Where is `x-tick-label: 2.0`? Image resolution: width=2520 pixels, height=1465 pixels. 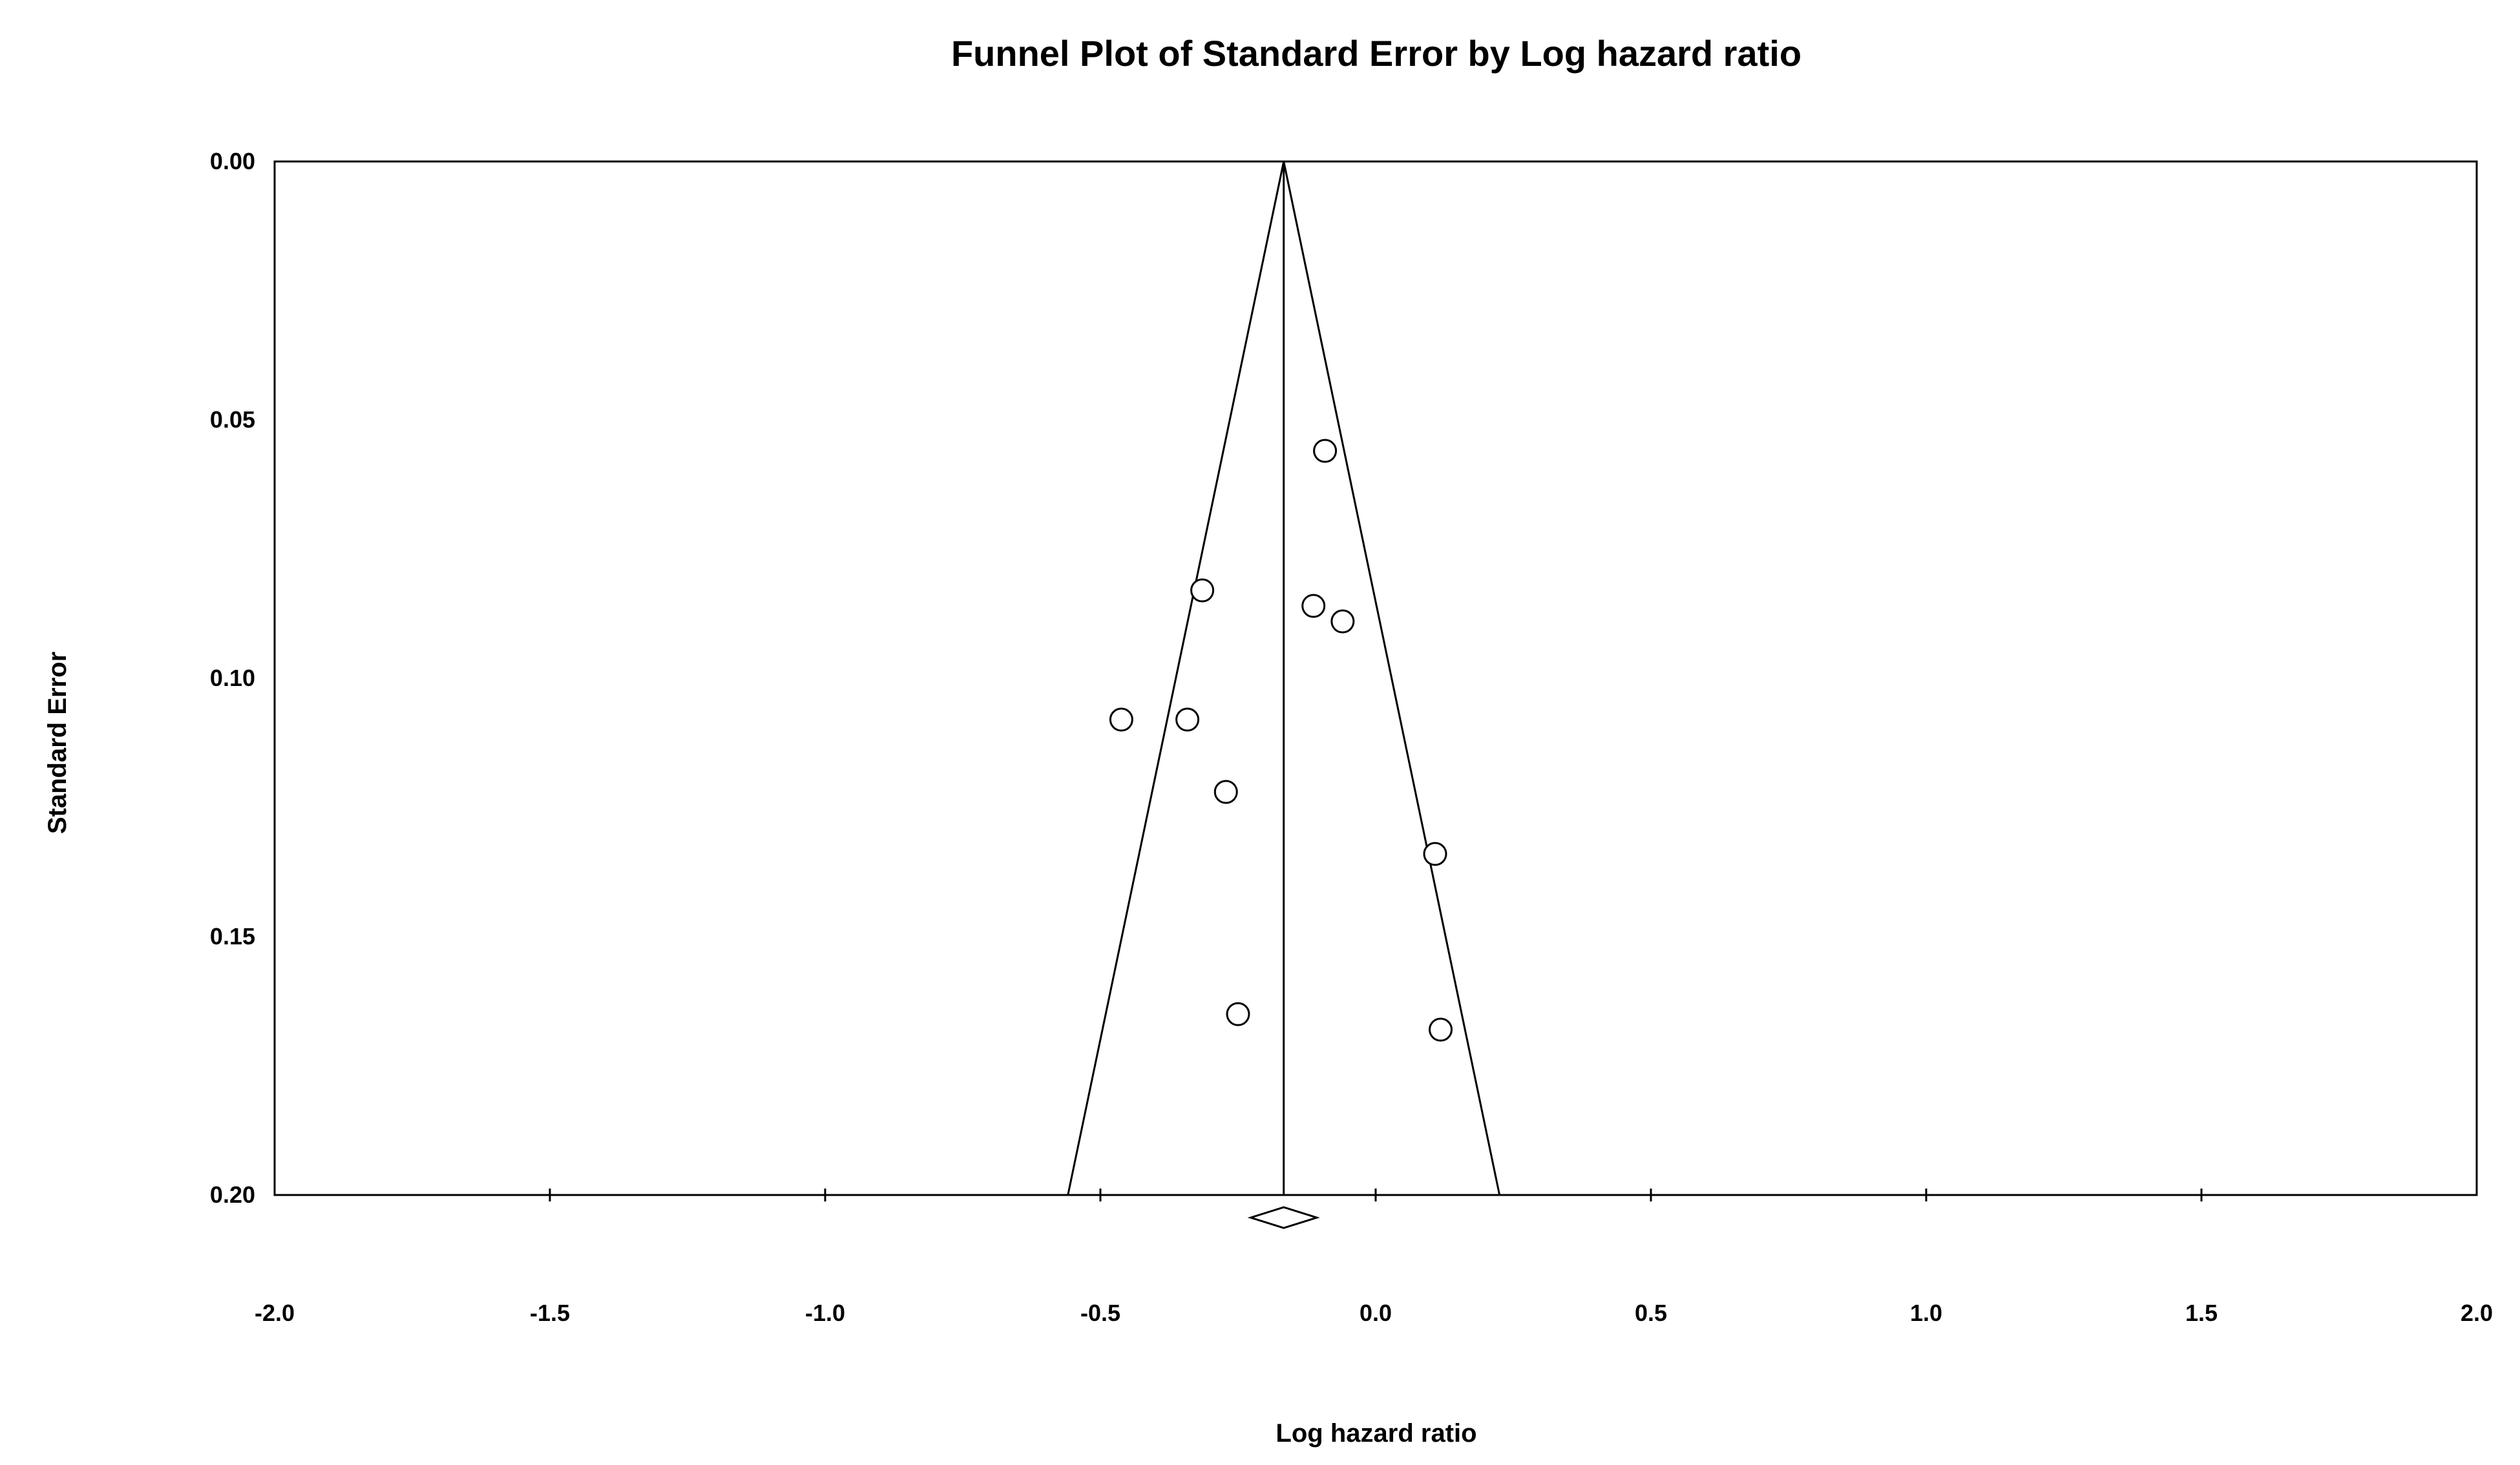
x-tick-label: 2.0 is located at coordinates (2477, 1313).